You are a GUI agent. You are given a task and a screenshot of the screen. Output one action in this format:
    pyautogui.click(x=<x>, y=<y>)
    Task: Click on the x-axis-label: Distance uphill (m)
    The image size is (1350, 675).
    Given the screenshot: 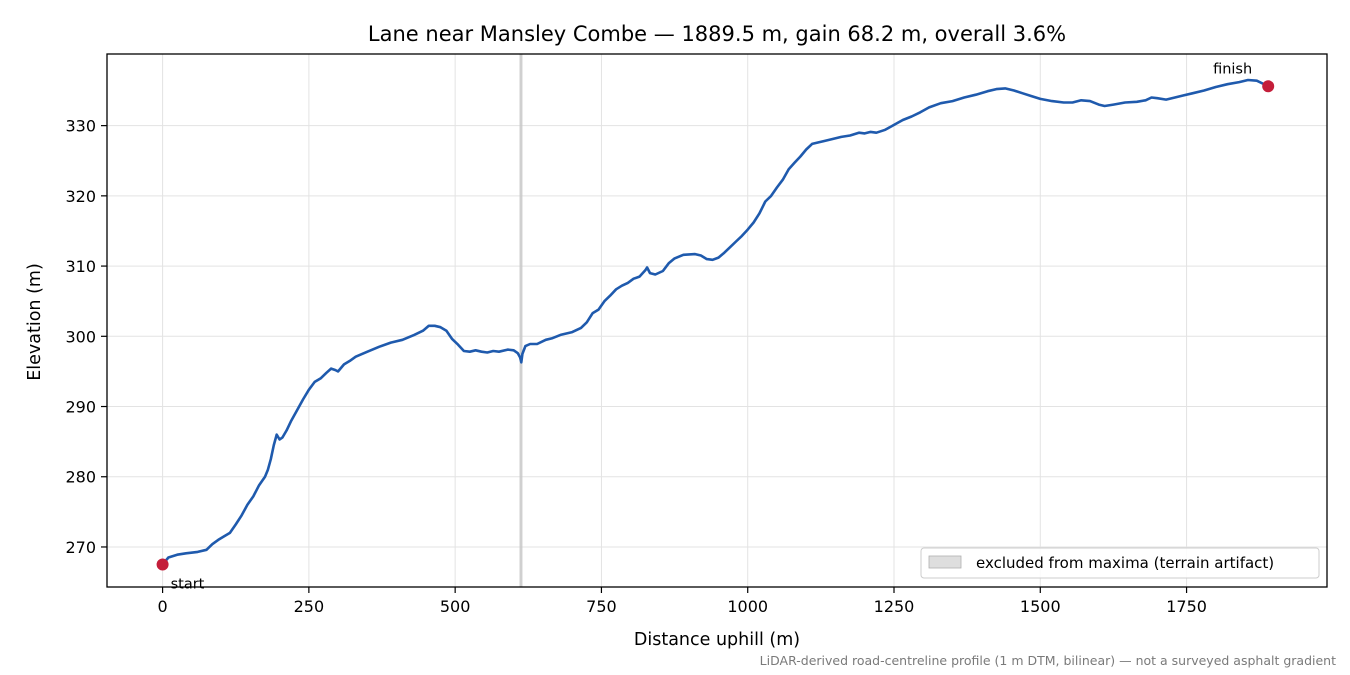 What is the action you would take?
    pyautogui.click(x=717, y=640)
    